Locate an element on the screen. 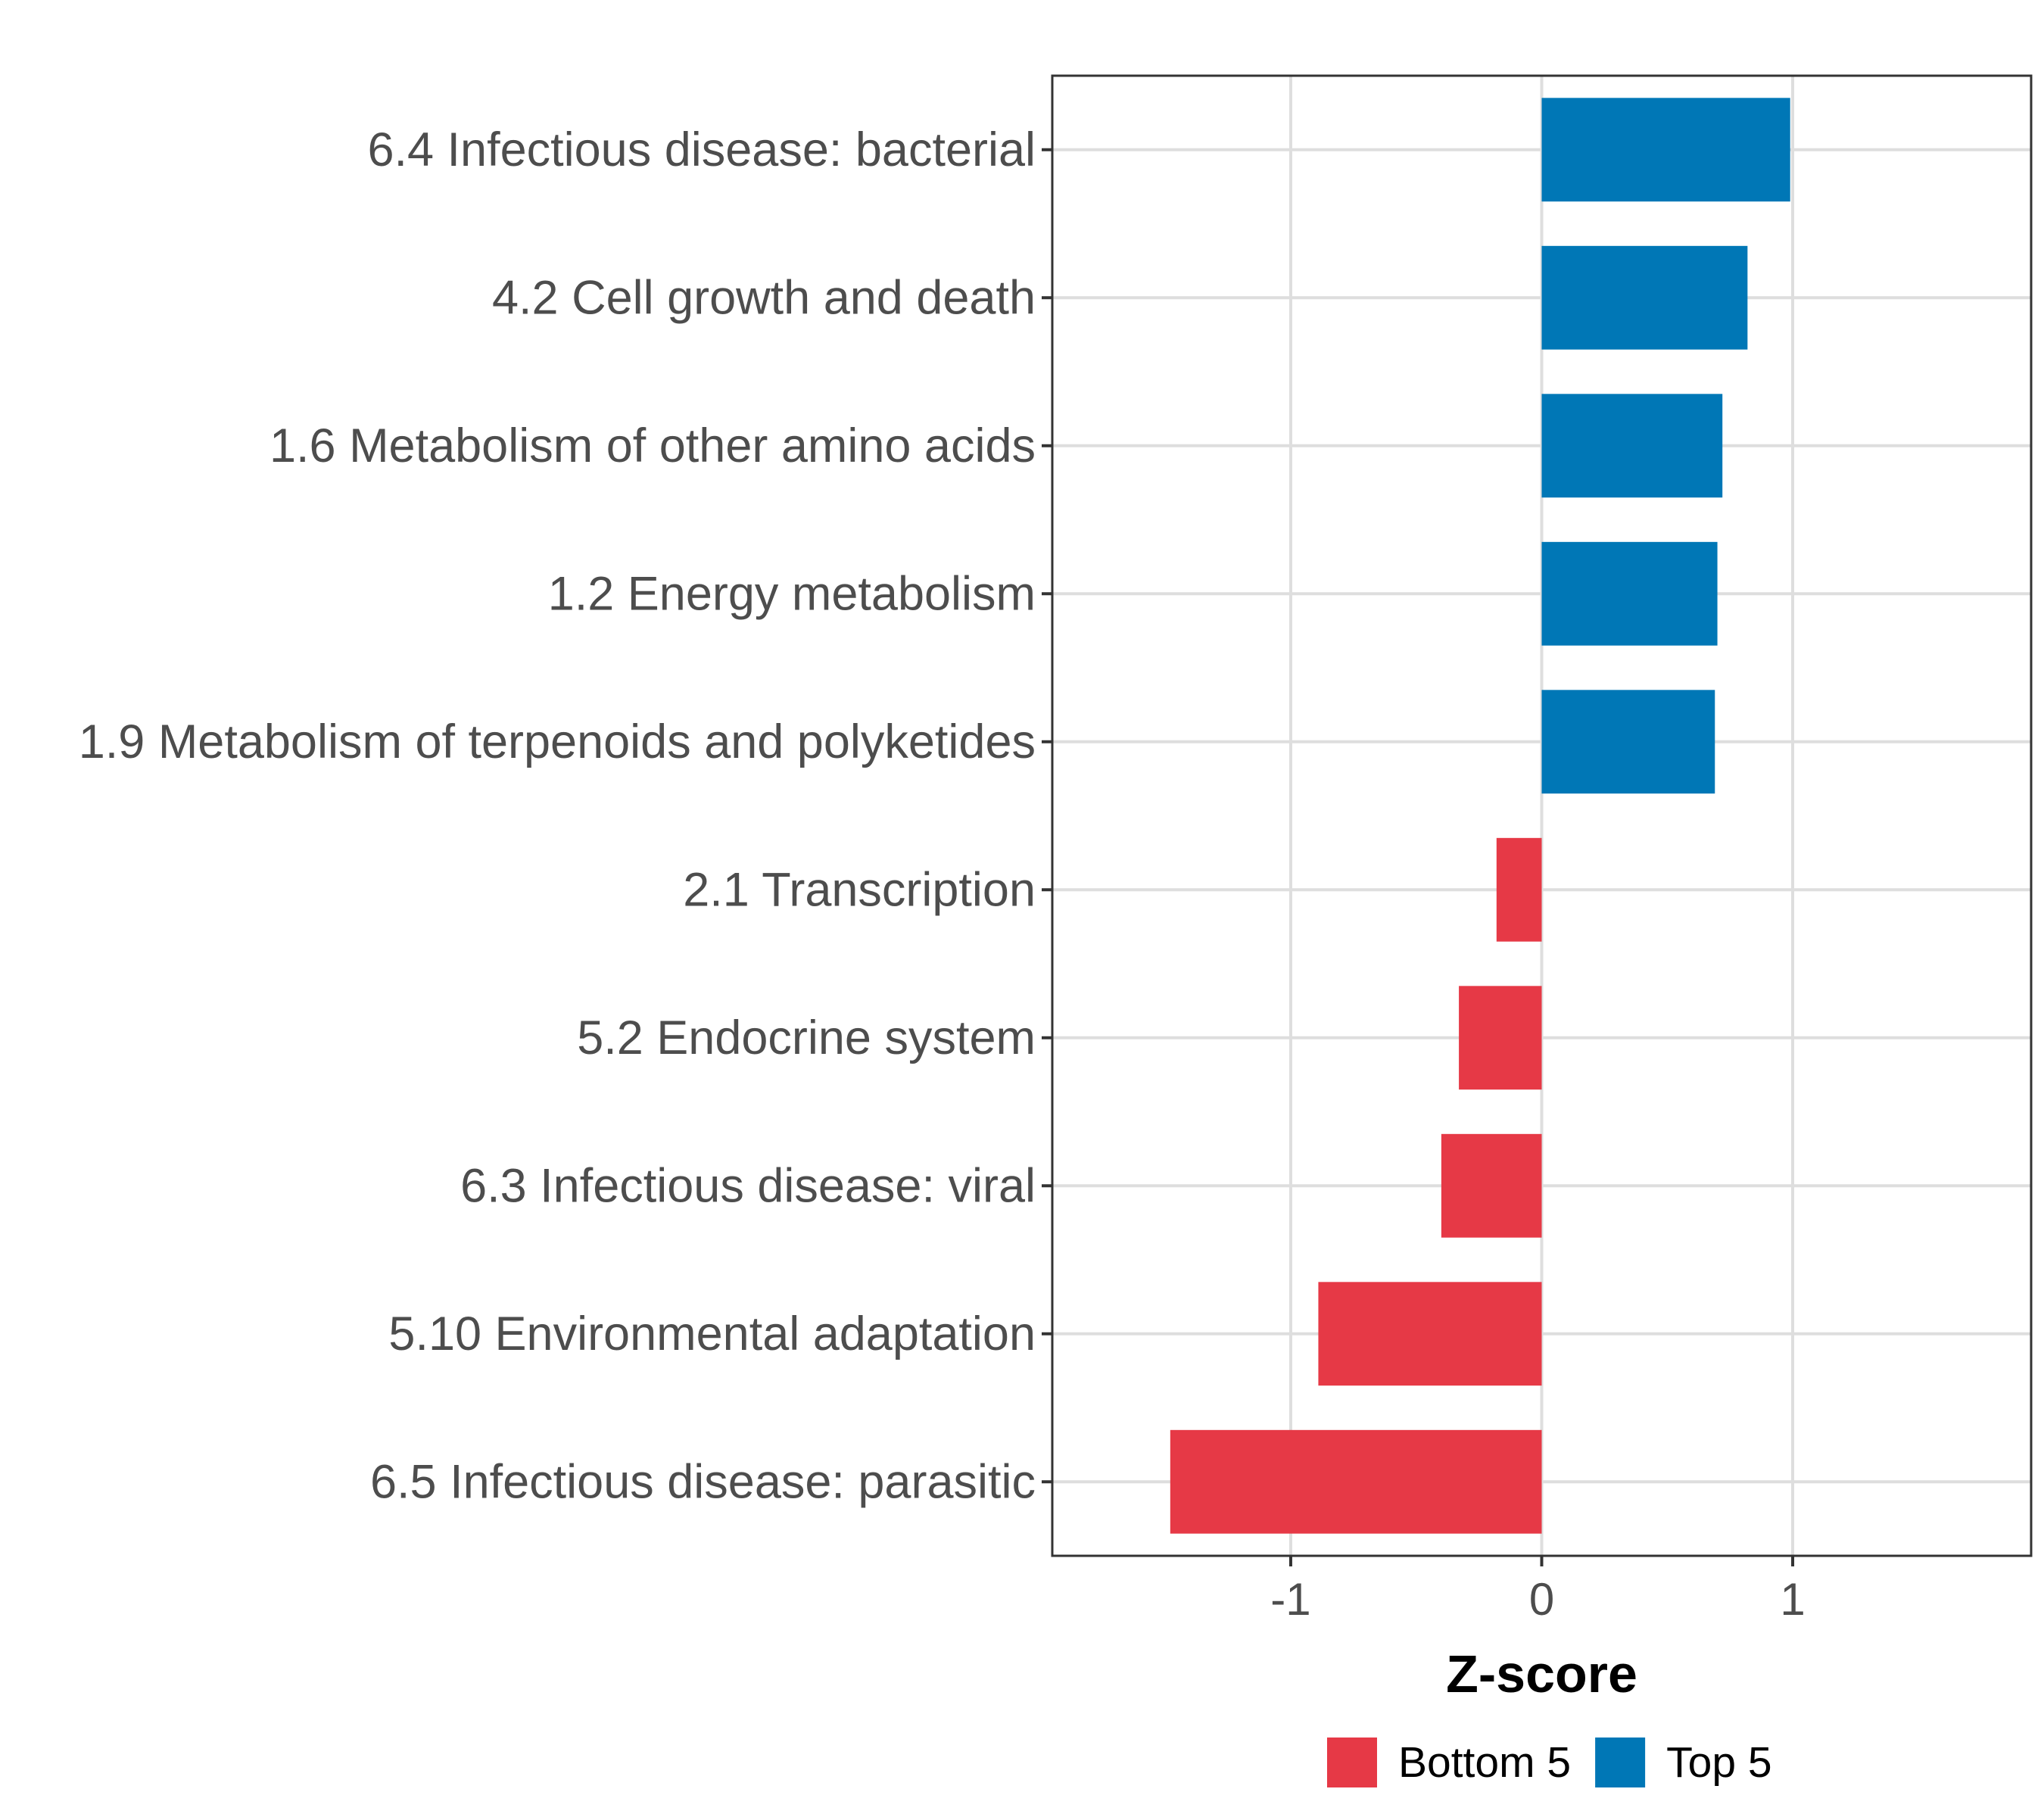 This screenshot has height=1817, width=2044. y-tick-label: 1.2 Energy metabolism is located at coordinates (792, 593).